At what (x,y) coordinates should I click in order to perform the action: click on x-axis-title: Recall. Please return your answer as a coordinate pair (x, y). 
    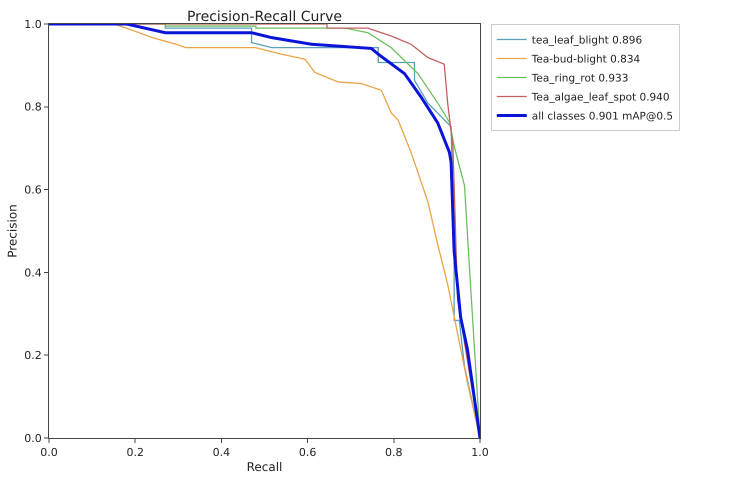
    Looking at the image, I should click on (264, 467).